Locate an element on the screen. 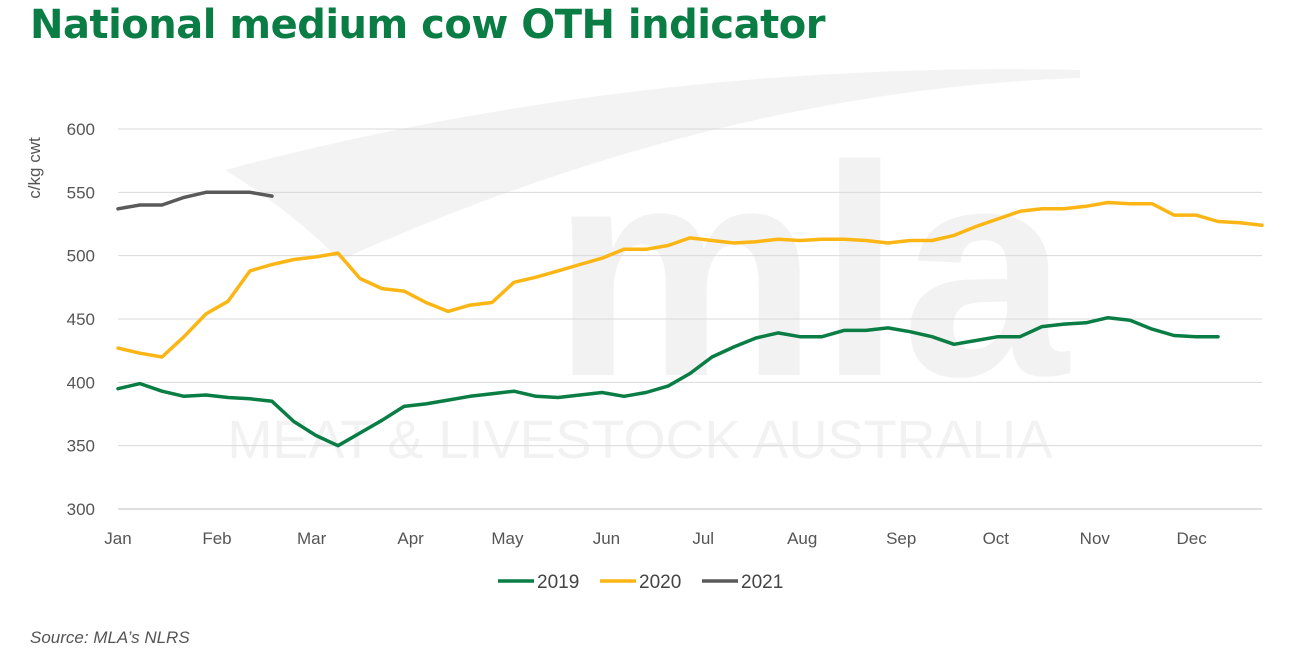  y-axis-label: c/kg cwt is located at coordinates (34, 168).